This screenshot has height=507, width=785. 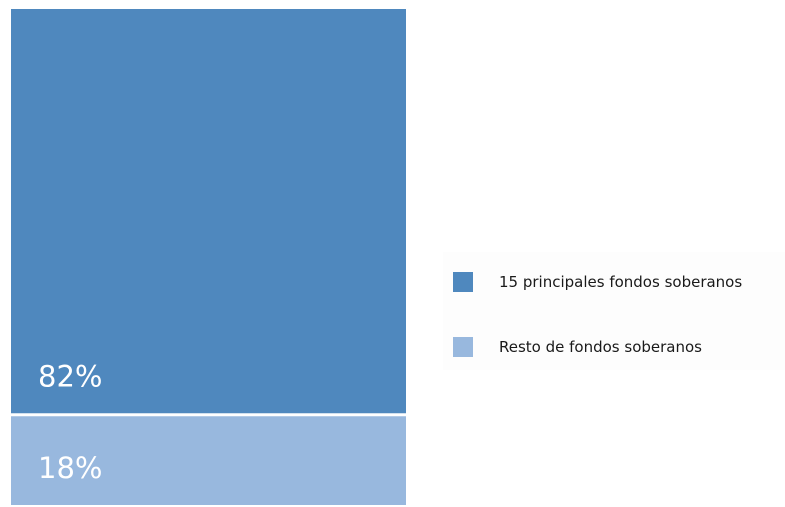 I want to click on bar-segment-rest, so click(x=208, y=460).